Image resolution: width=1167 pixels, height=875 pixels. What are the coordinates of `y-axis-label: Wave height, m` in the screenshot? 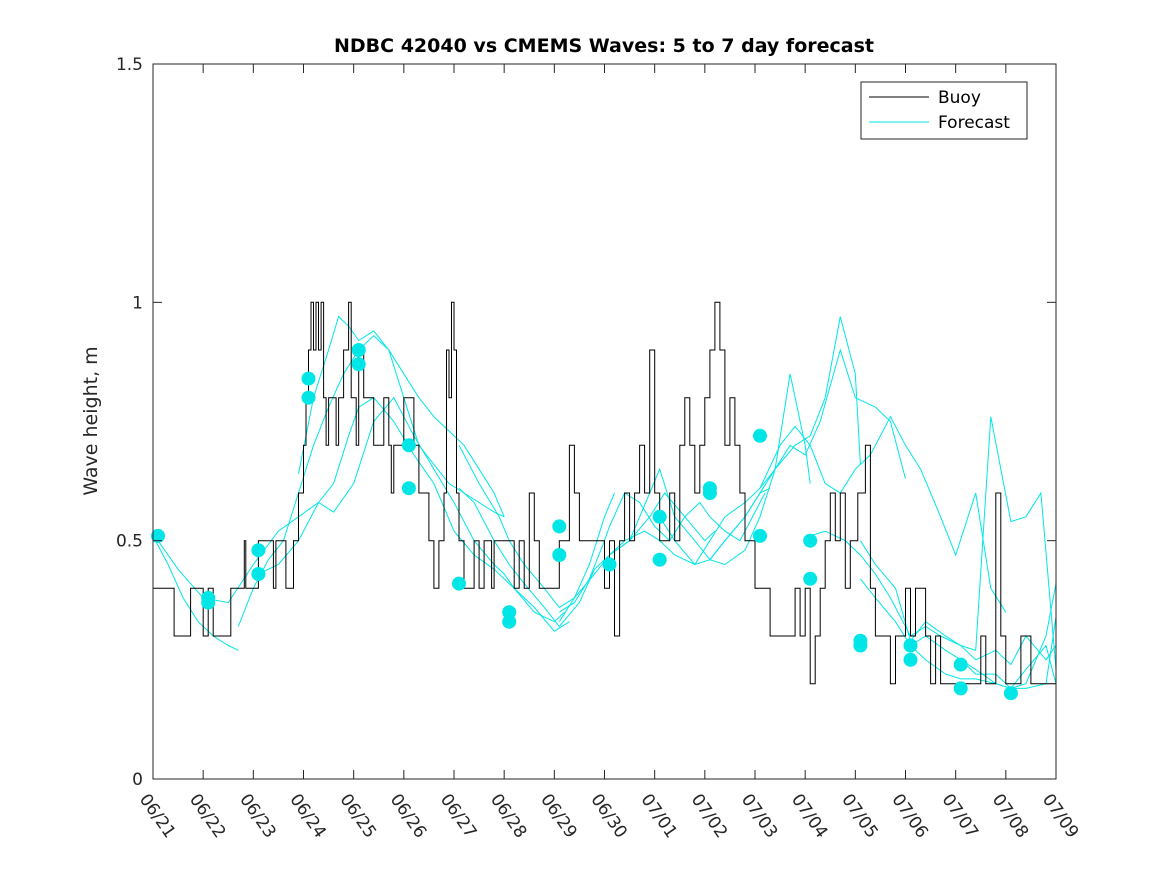 It's located at (91, 420).